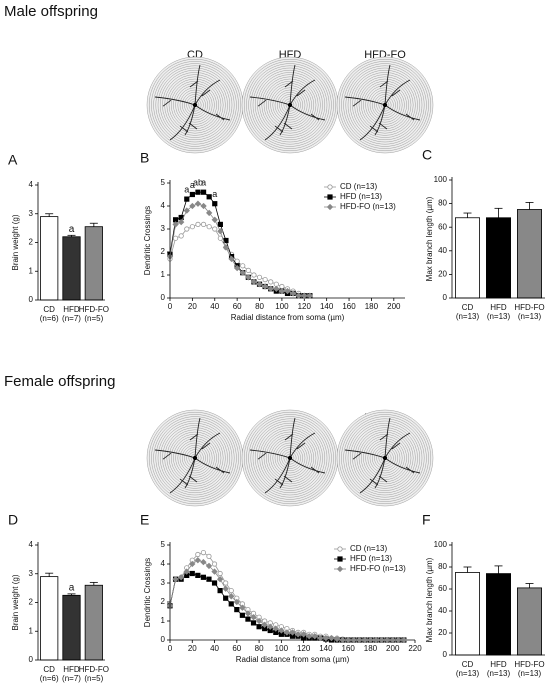 Image resolution: width=550 pixels, height=693 pixels. What do you see at coordinates (214, 306) in the screenshot?
I see `x-tick-label: 40` at bounding box center [214, 306].